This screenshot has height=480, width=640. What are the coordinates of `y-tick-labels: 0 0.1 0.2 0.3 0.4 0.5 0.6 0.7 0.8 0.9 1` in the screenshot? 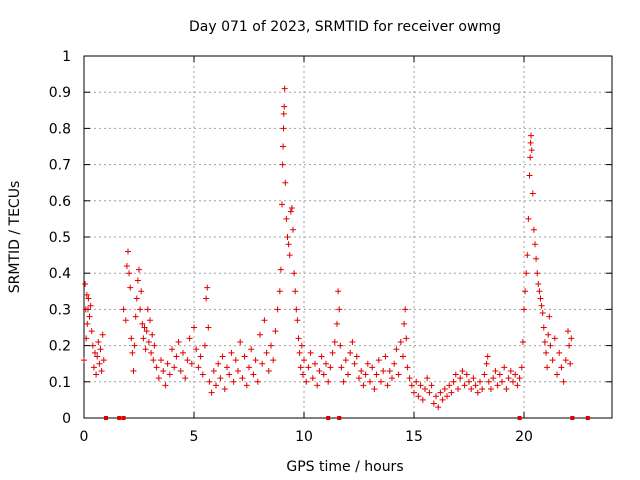 It's located at (60, 238).